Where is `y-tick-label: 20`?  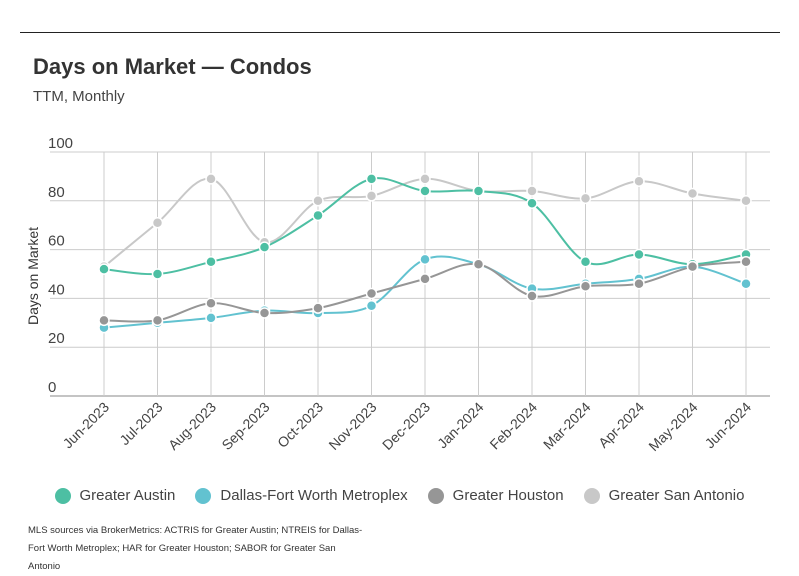 y-tick-label: 20 is located at coordinates (56, 338).